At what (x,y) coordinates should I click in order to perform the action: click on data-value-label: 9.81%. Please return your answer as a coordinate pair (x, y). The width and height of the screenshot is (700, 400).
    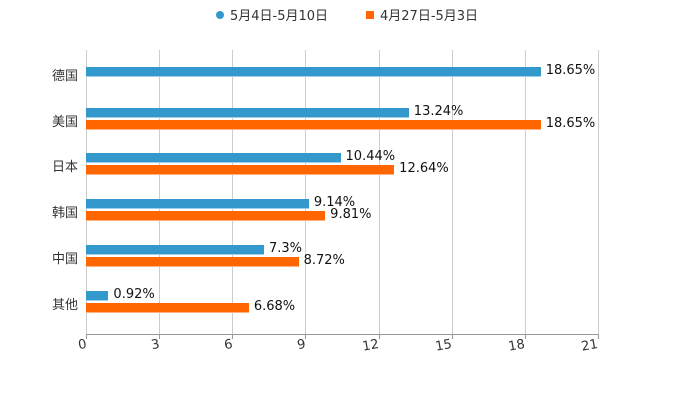
    Looking at the image, I should click on (351, 214).